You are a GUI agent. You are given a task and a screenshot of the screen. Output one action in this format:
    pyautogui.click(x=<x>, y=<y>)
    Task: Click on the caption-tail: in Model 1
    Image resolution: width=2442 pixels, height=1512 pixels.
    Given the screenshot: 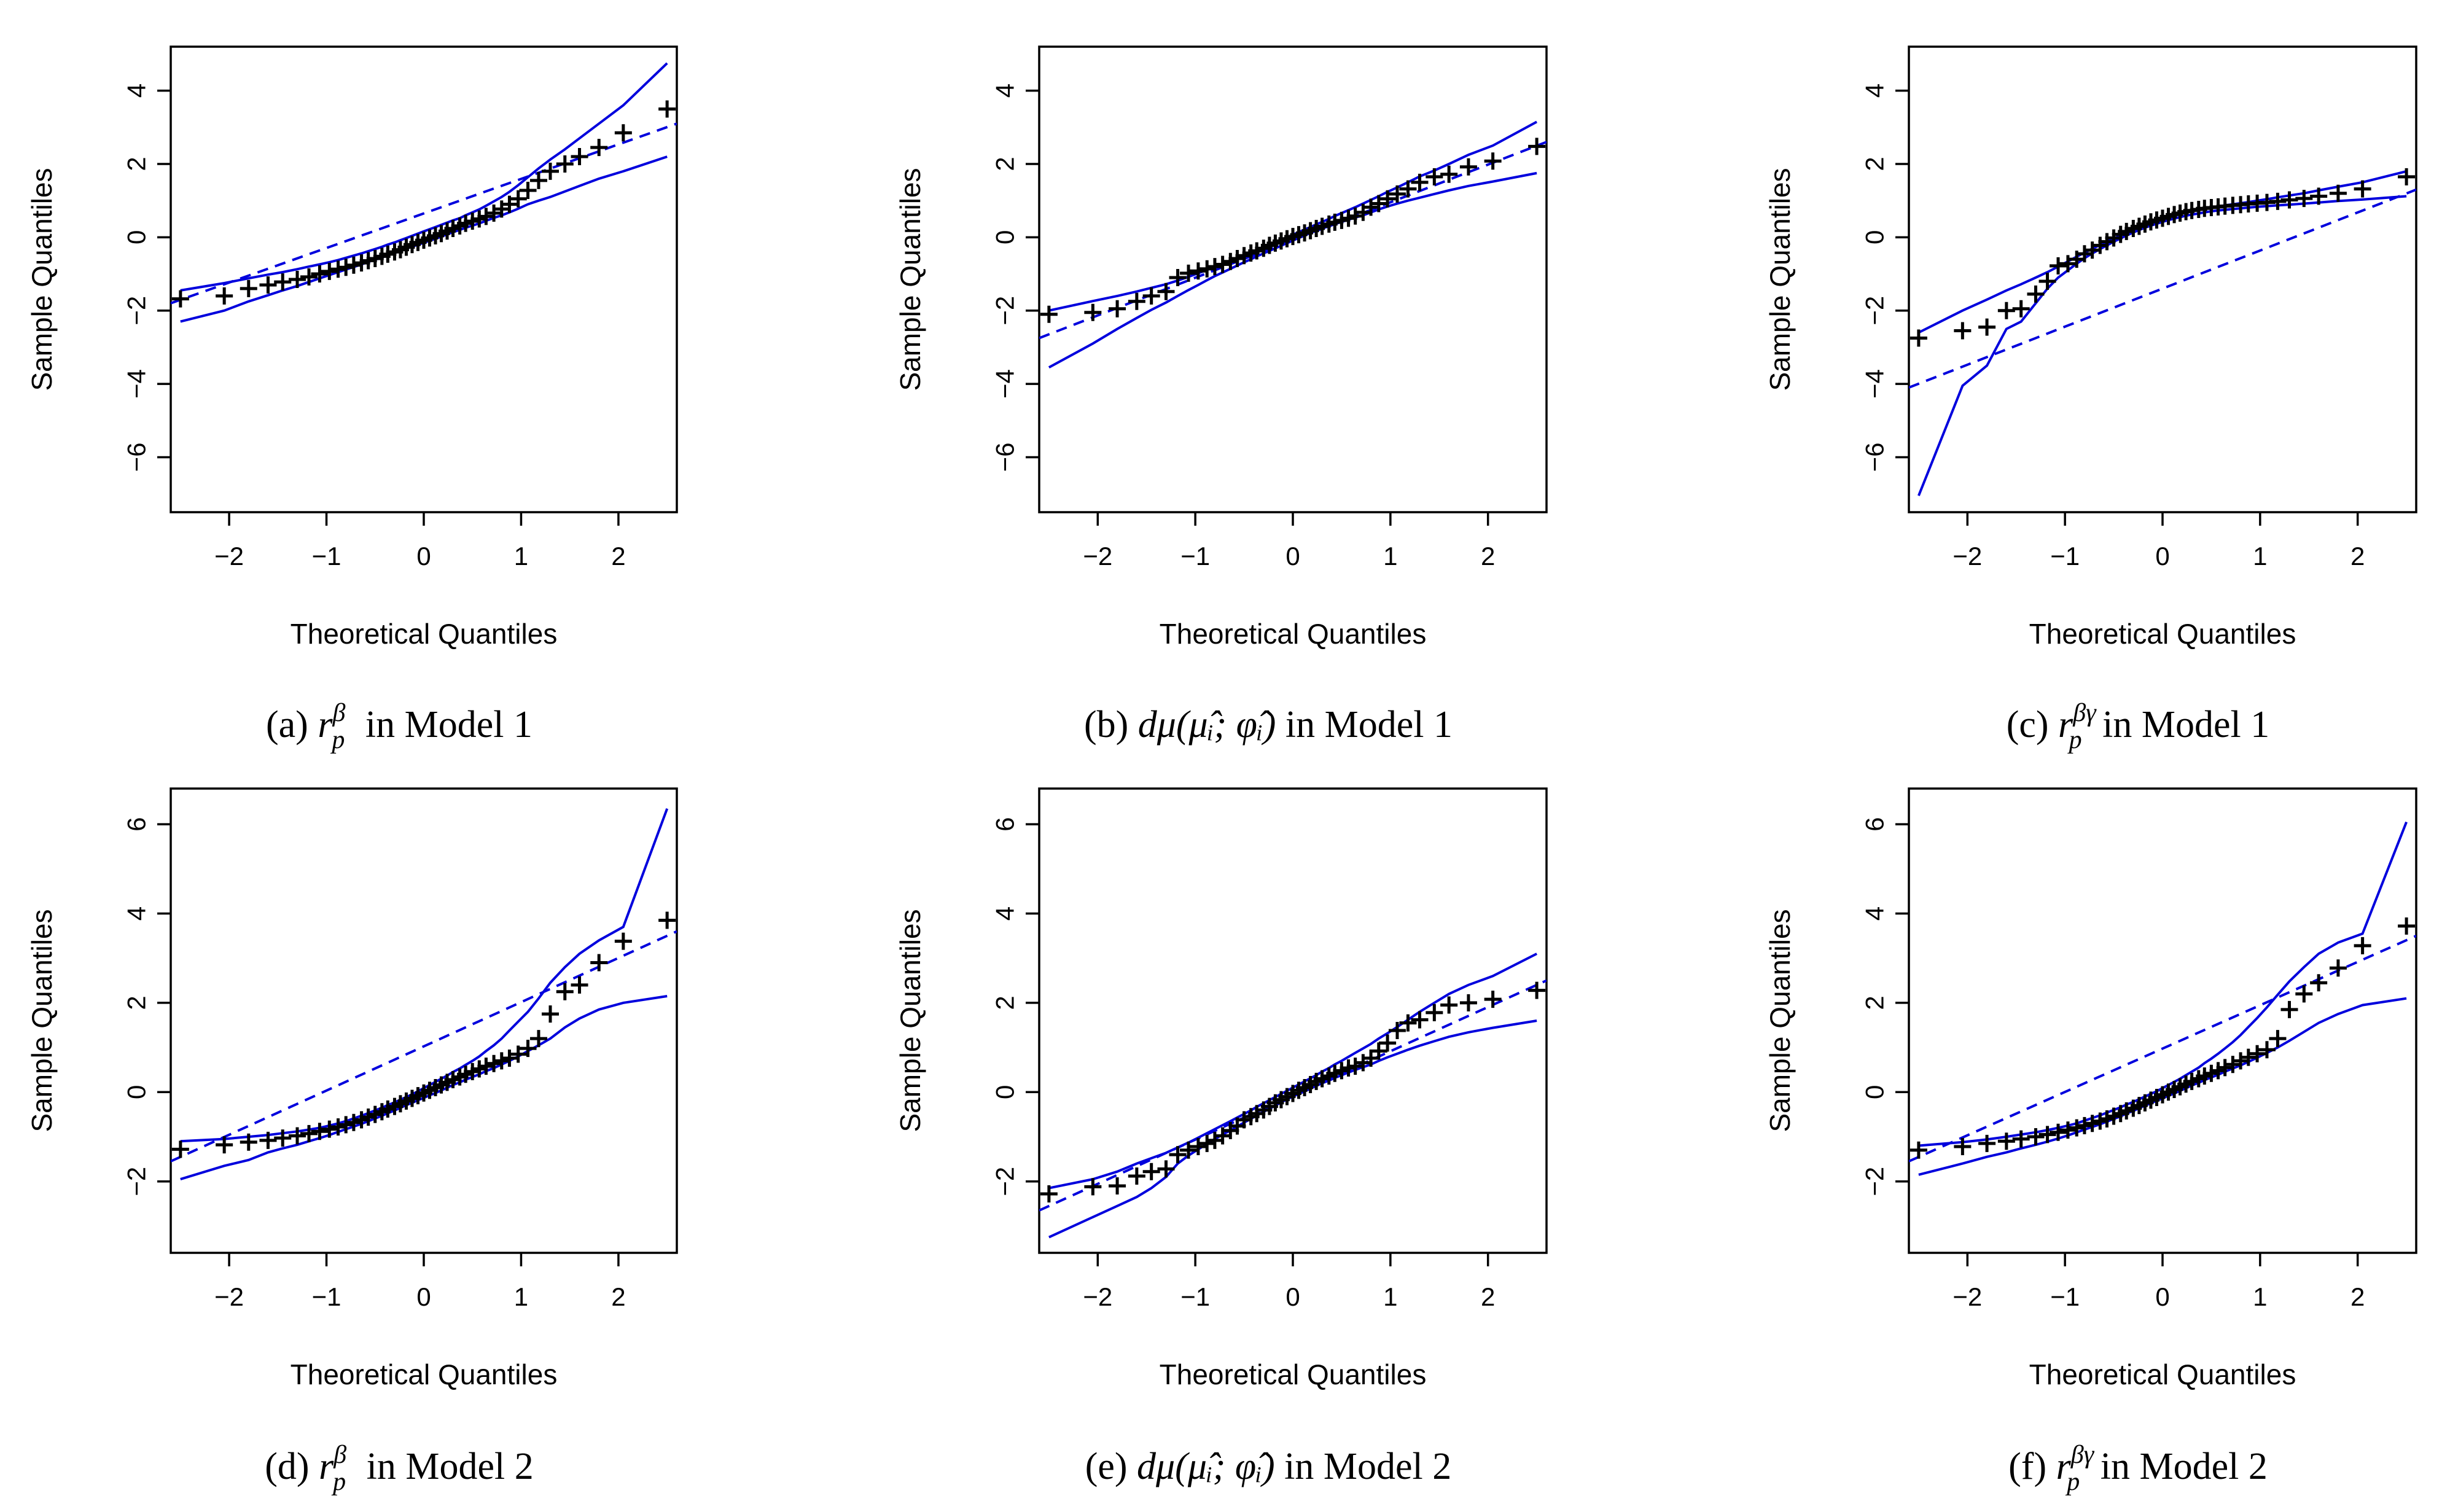 What is the action you would take?
    pyautogui.click(x=444, y=725)
    